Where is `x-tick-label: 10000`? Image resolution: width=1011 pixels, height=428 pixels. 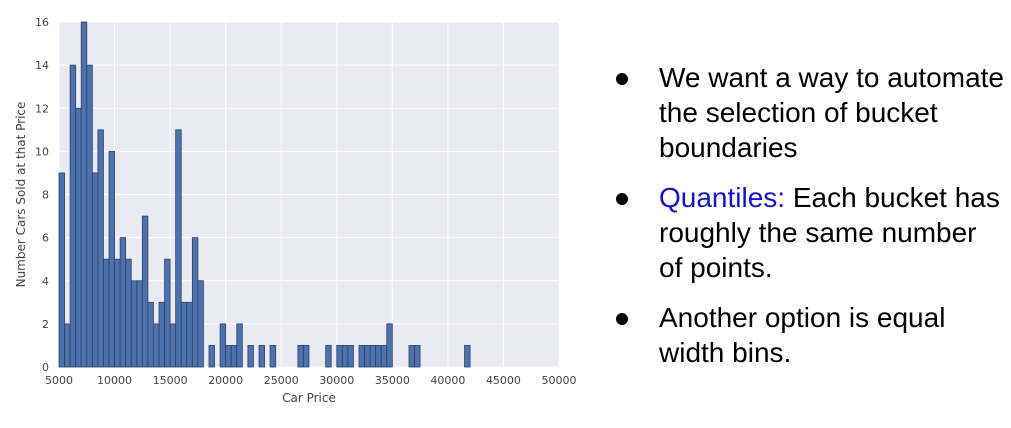 x-tick-label: 10000 is located at coordinates (114, 380).